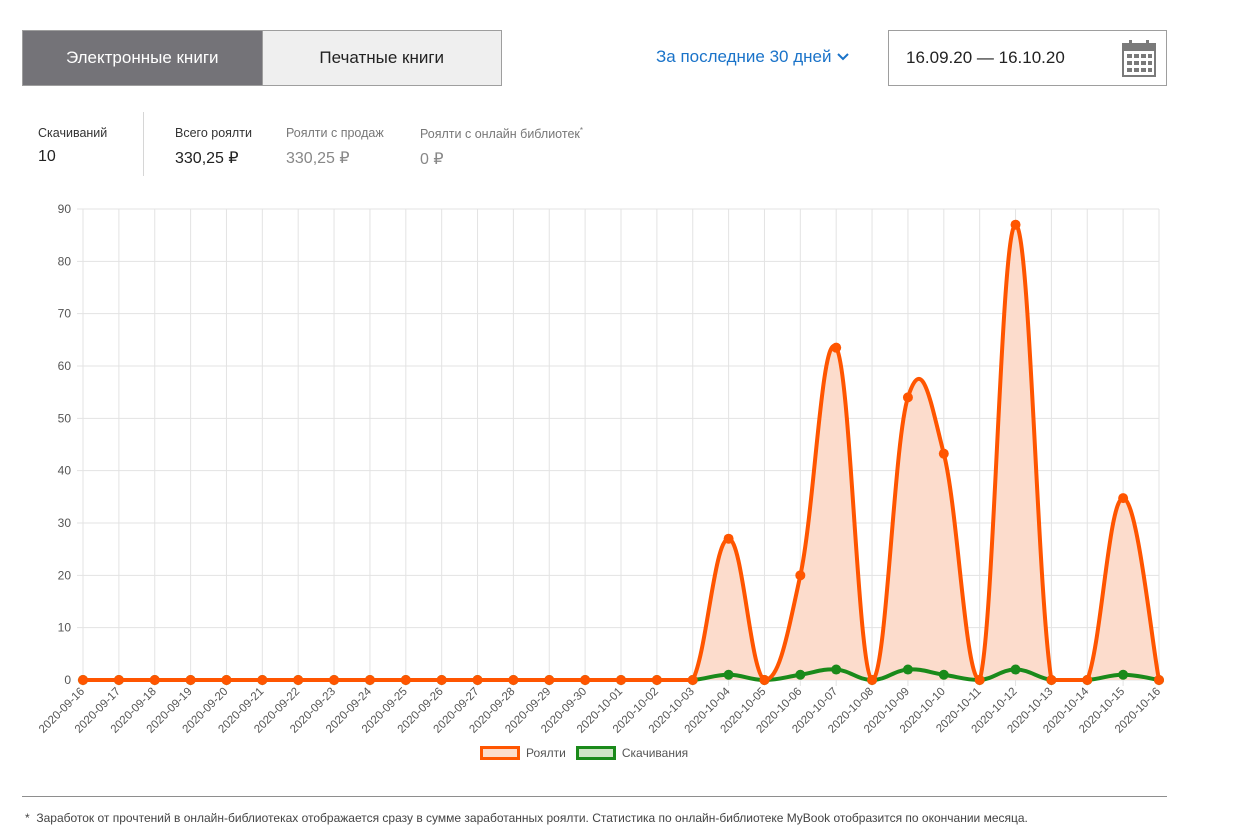 The image size is (1237, 836). I want to click on book-type-tabs: Электронные книги Печатные книги, so click(262, 58).